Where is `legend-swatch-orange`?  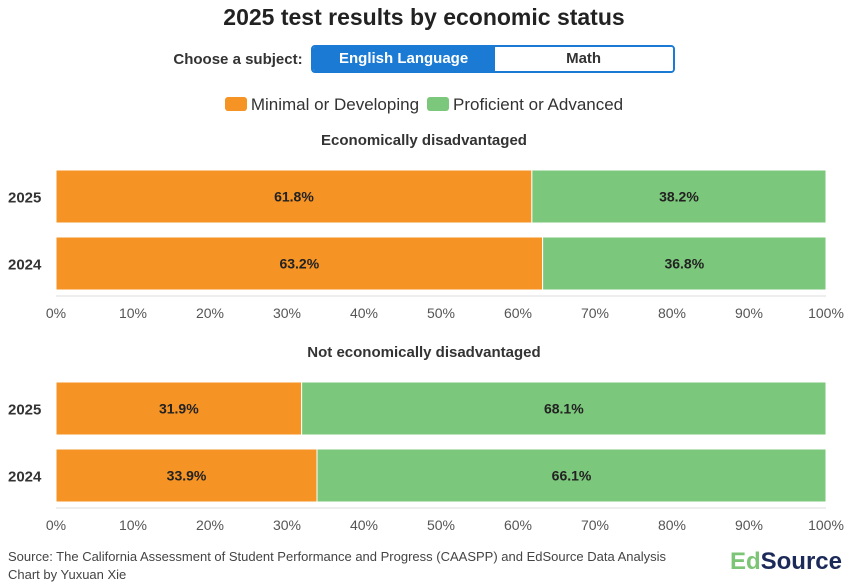
legend-swatch-orange is located at coordinates (235, 104).